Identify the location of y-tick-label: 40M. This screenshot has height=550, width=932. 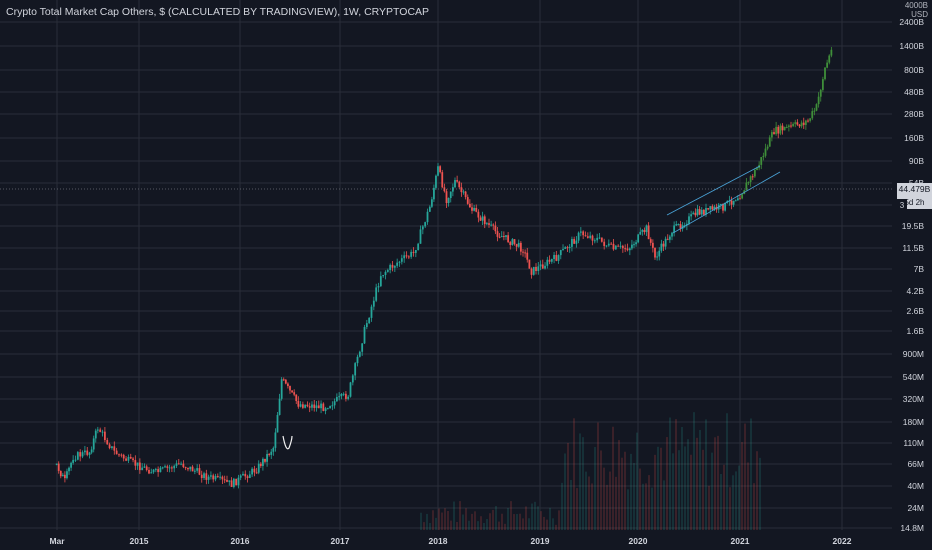
(915, 486).